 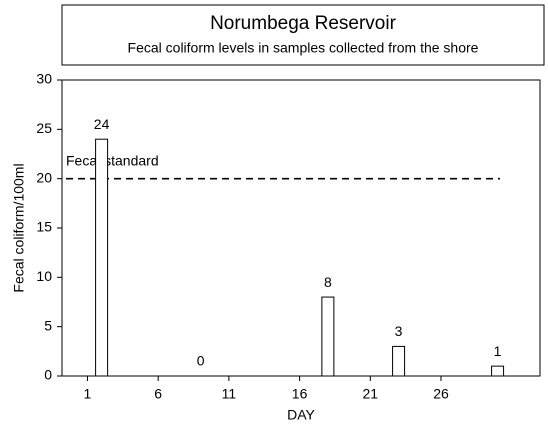 I want to click on x-tick-label: 6, so click(x=158, y=394).